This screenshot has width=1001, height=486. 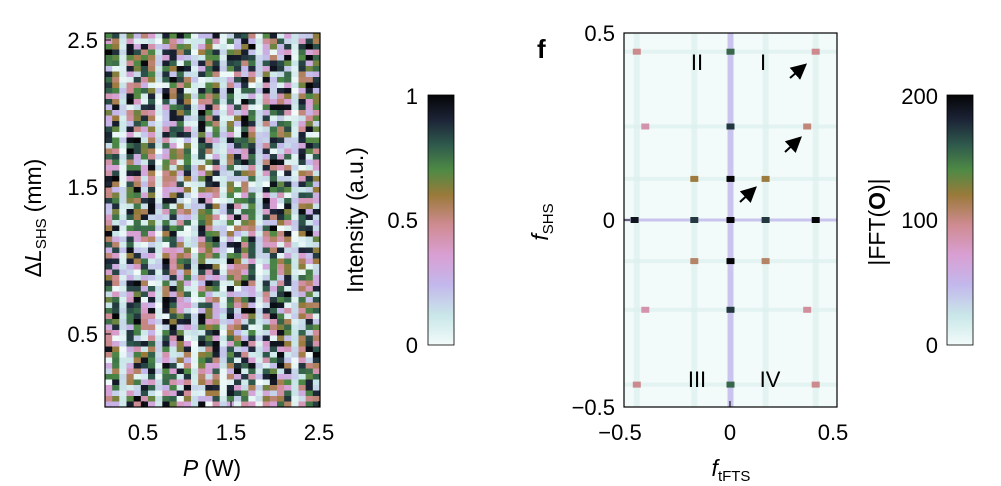 What do you see at coordinates (734, 476) in the screenshot?
I see `right-xlabel-sub: tFTS` at bounding box center [734, 476].